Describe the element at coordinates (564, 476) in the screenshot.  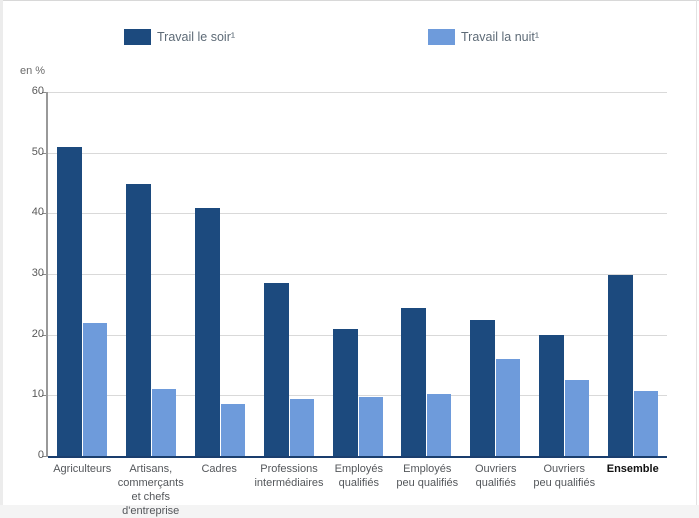
I see `category-label: Ouvriers peu qualifiés` at that location.